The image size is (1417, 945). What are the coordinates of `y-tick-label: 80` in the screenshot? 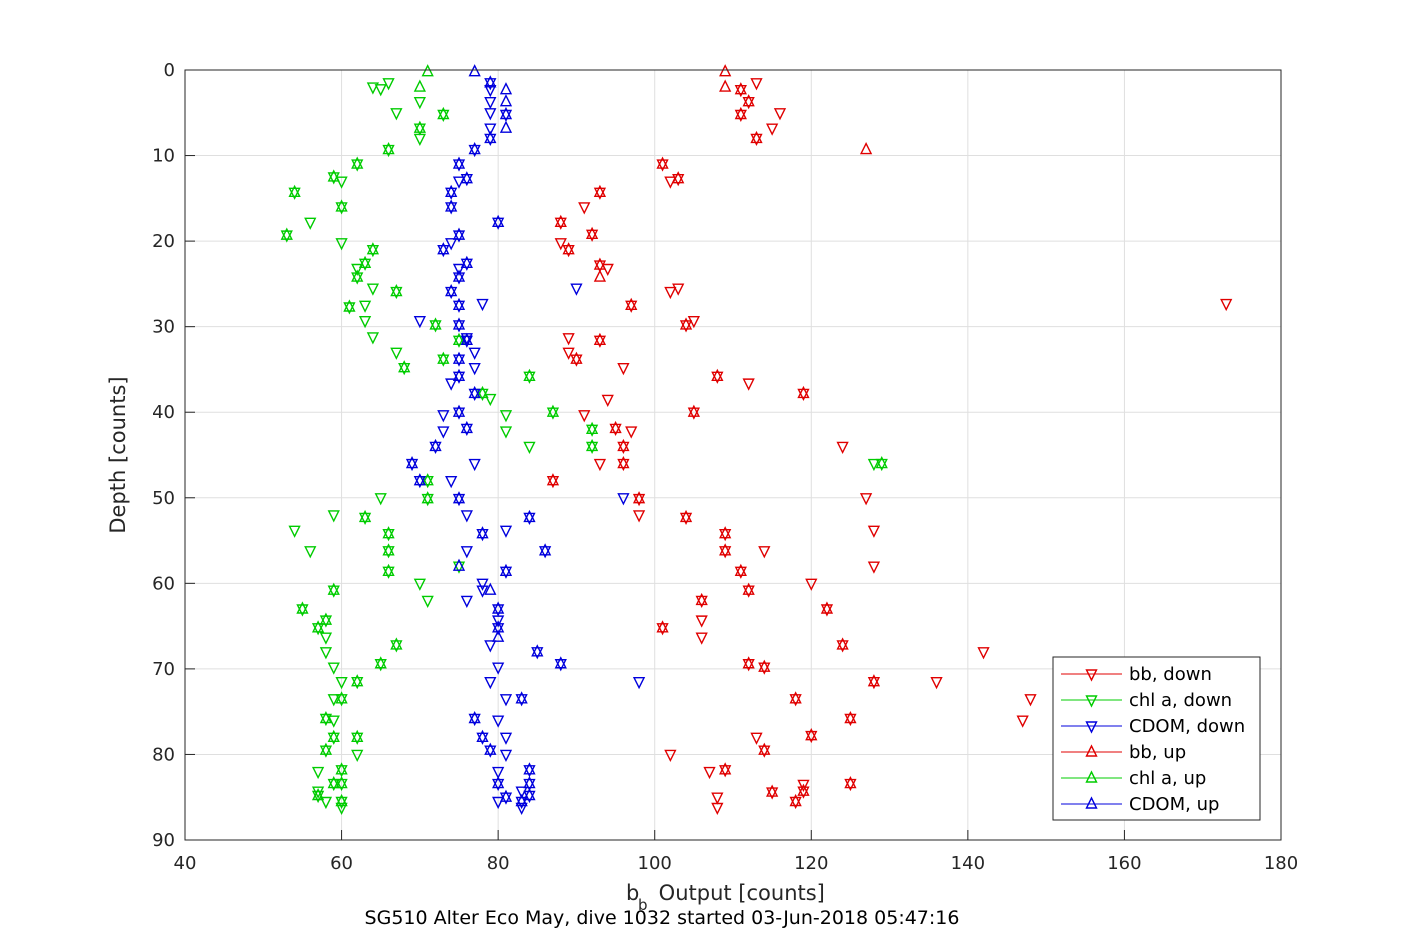 It's located at (163, 754).